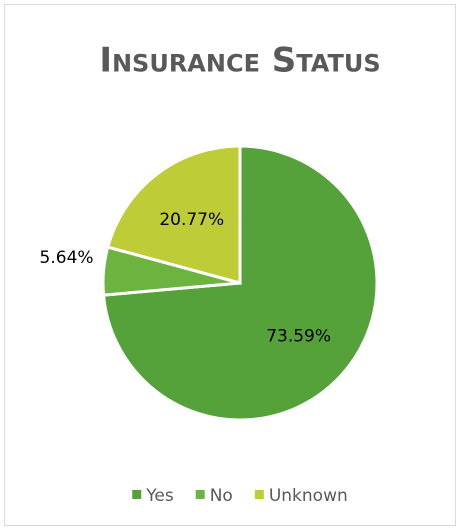 This screenshot has height=531, width=463. I want to click on pie-slice, so click(173, 214).